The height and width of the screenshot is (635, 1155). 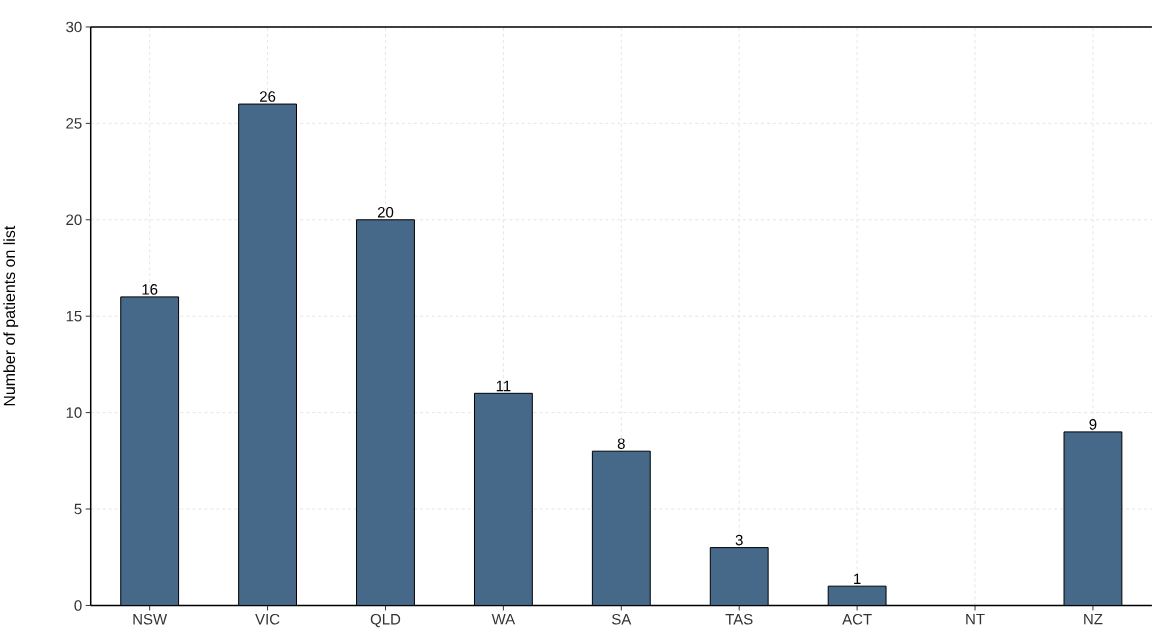 I want to click on x-tick-label: NZ, so click(x=1093, y=619).